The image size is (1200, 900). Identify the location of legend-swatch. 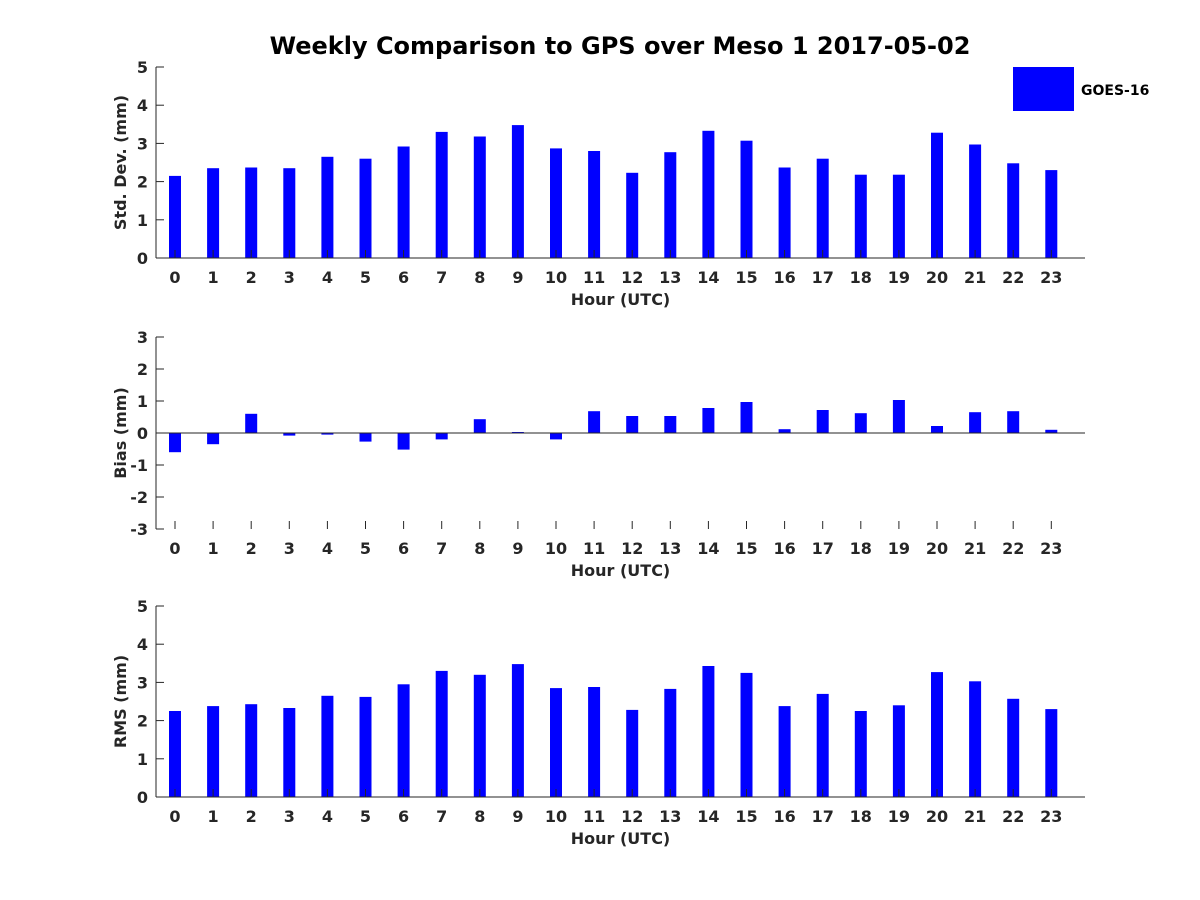
(1043, 89).